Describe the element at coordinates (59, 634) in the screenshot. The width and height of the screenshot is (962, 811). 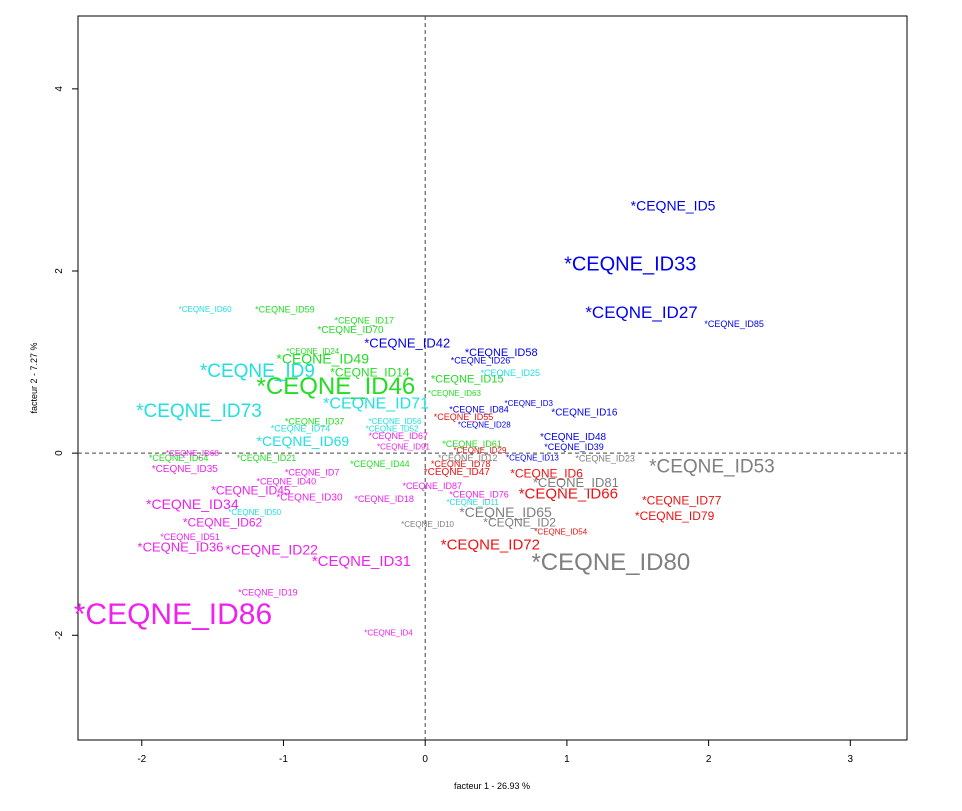
I see `y-tick-label: -2` at that location.